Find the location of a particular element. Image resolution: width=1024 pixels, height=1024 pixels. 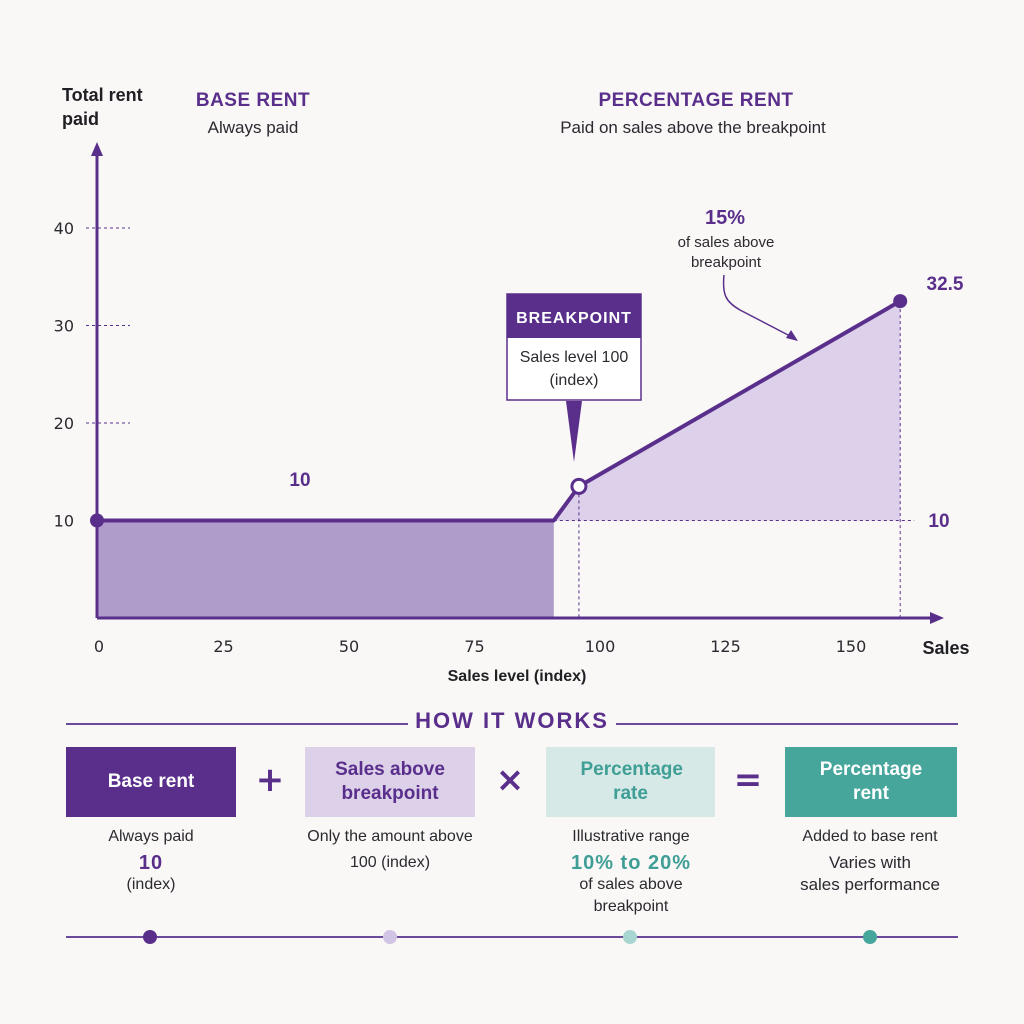

caption-only-amount: Only the amount above is located at coordinates (390, 836).